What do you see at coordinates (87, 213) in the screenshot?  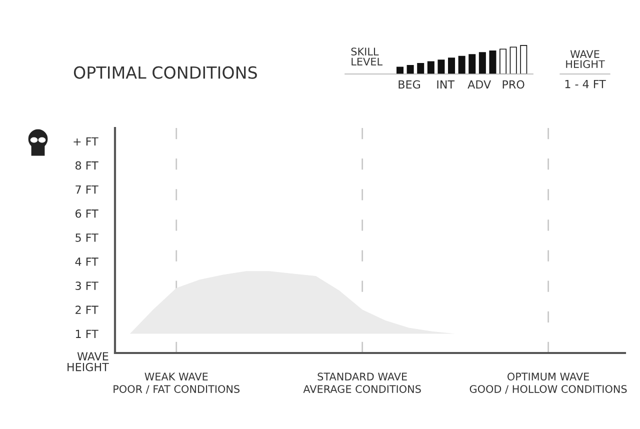 I see `y-tick-label: 6 FT` at bounding box center [87, 213].